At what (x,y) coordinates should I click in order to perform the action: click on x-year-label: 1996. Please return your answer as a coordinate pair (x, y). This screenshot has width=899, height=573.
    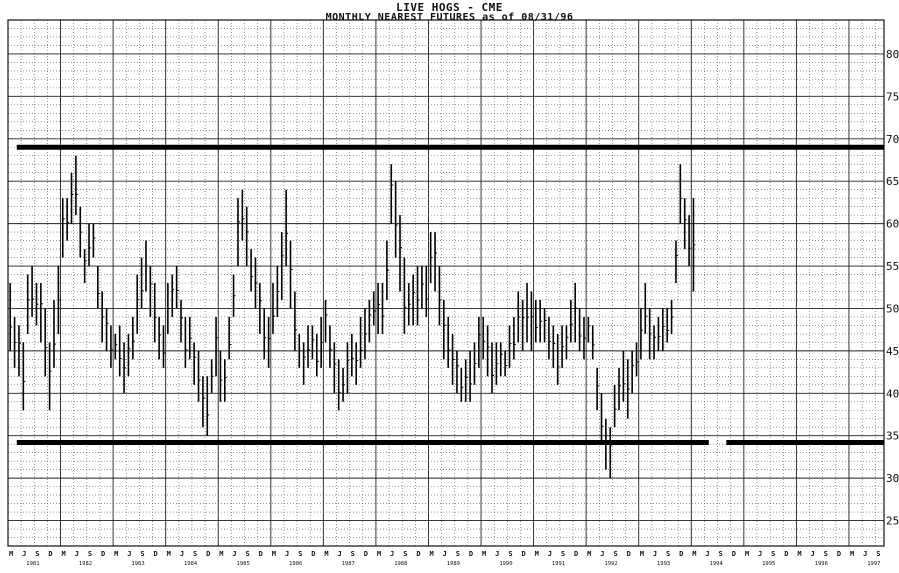
    Looking at the image, I should click on (821, 564).